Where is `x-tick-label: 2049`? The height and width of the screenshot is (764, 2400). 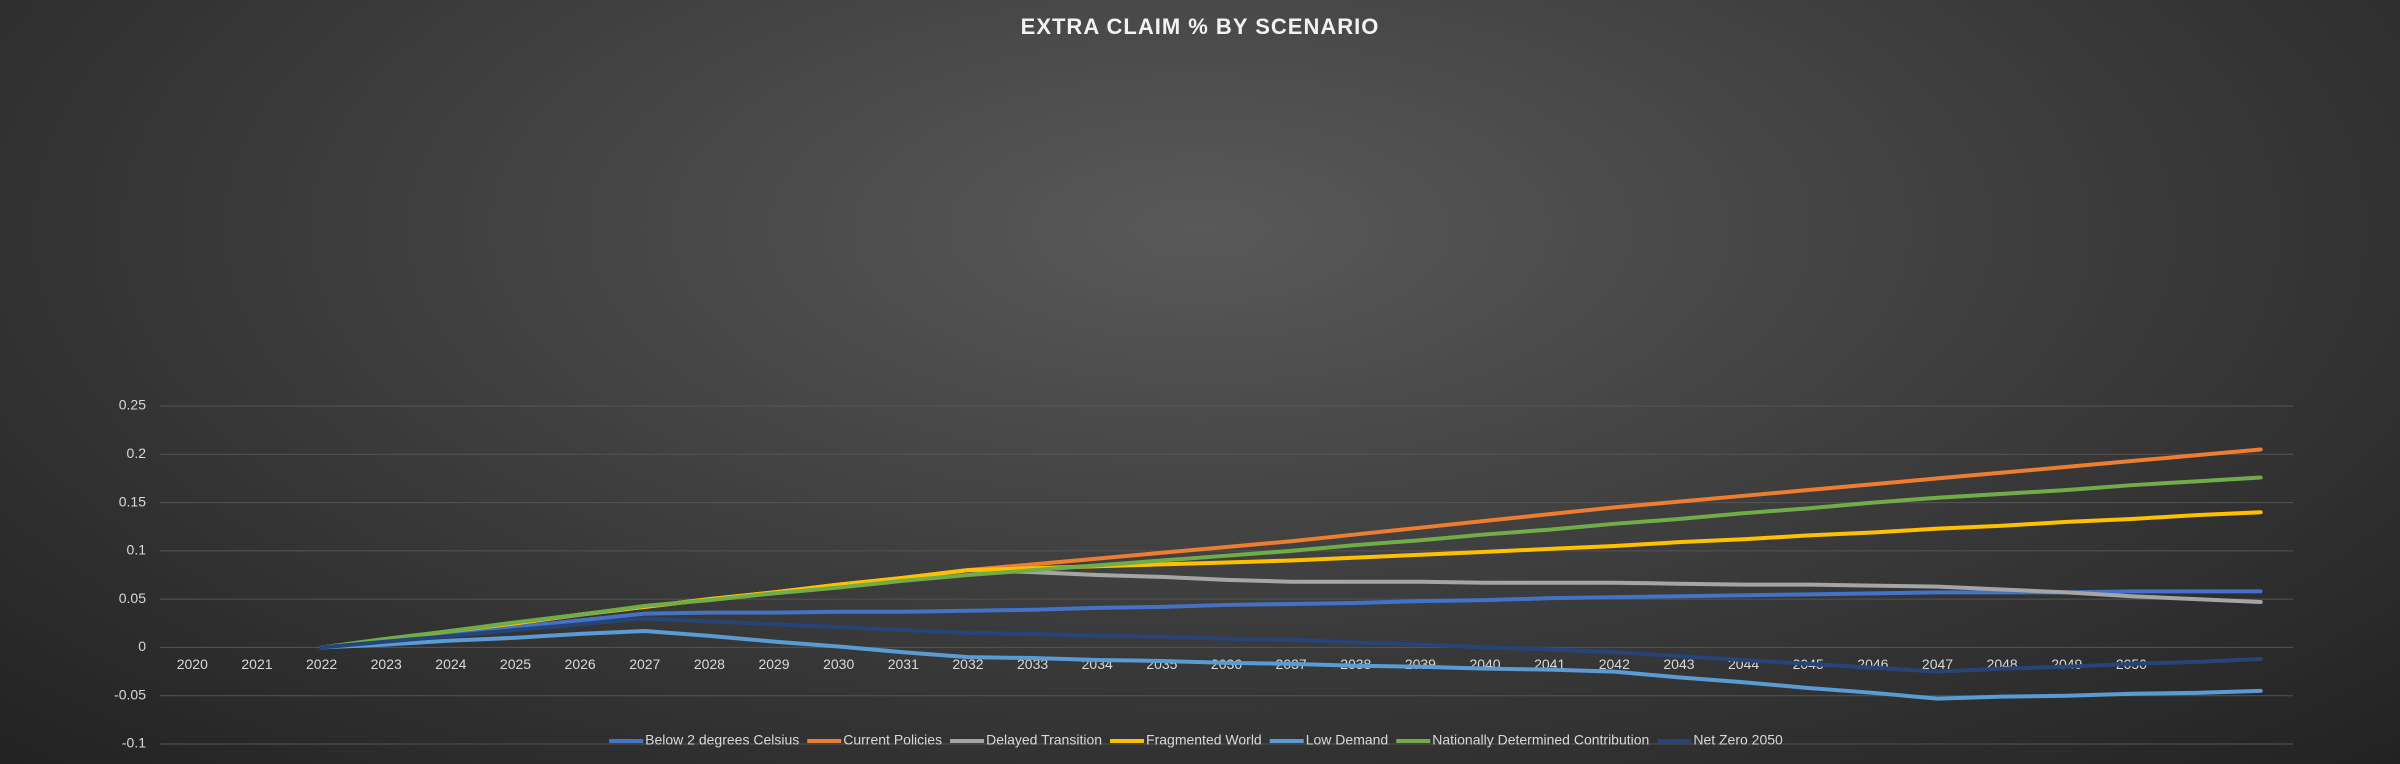
x-tick-label: 2049 is located at coordinates (2066, 664).